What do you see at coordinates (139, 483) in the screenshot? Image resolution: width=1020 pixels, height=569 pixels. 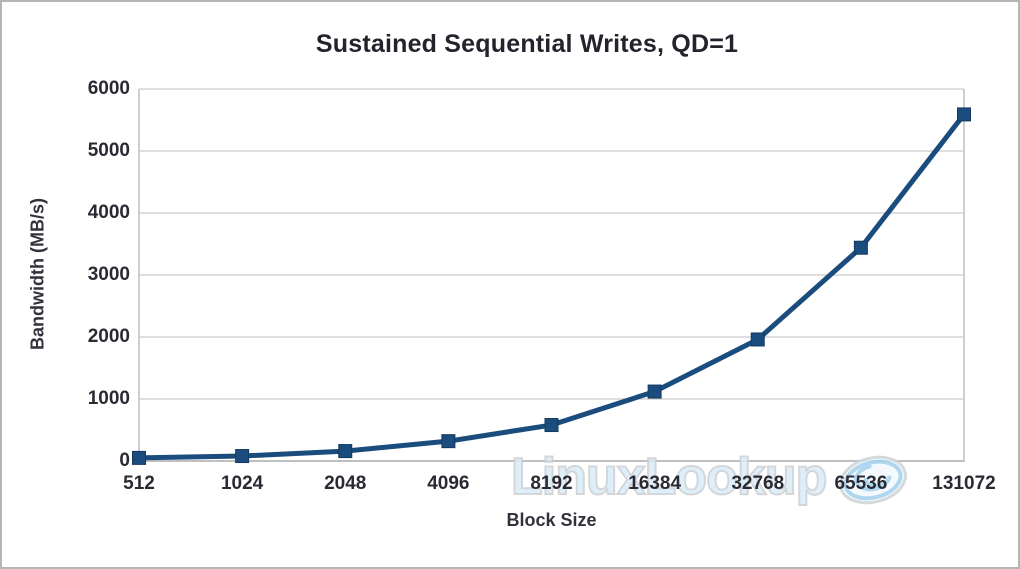 I see `x-tick-label: 512` at bounding box center [139, 483].